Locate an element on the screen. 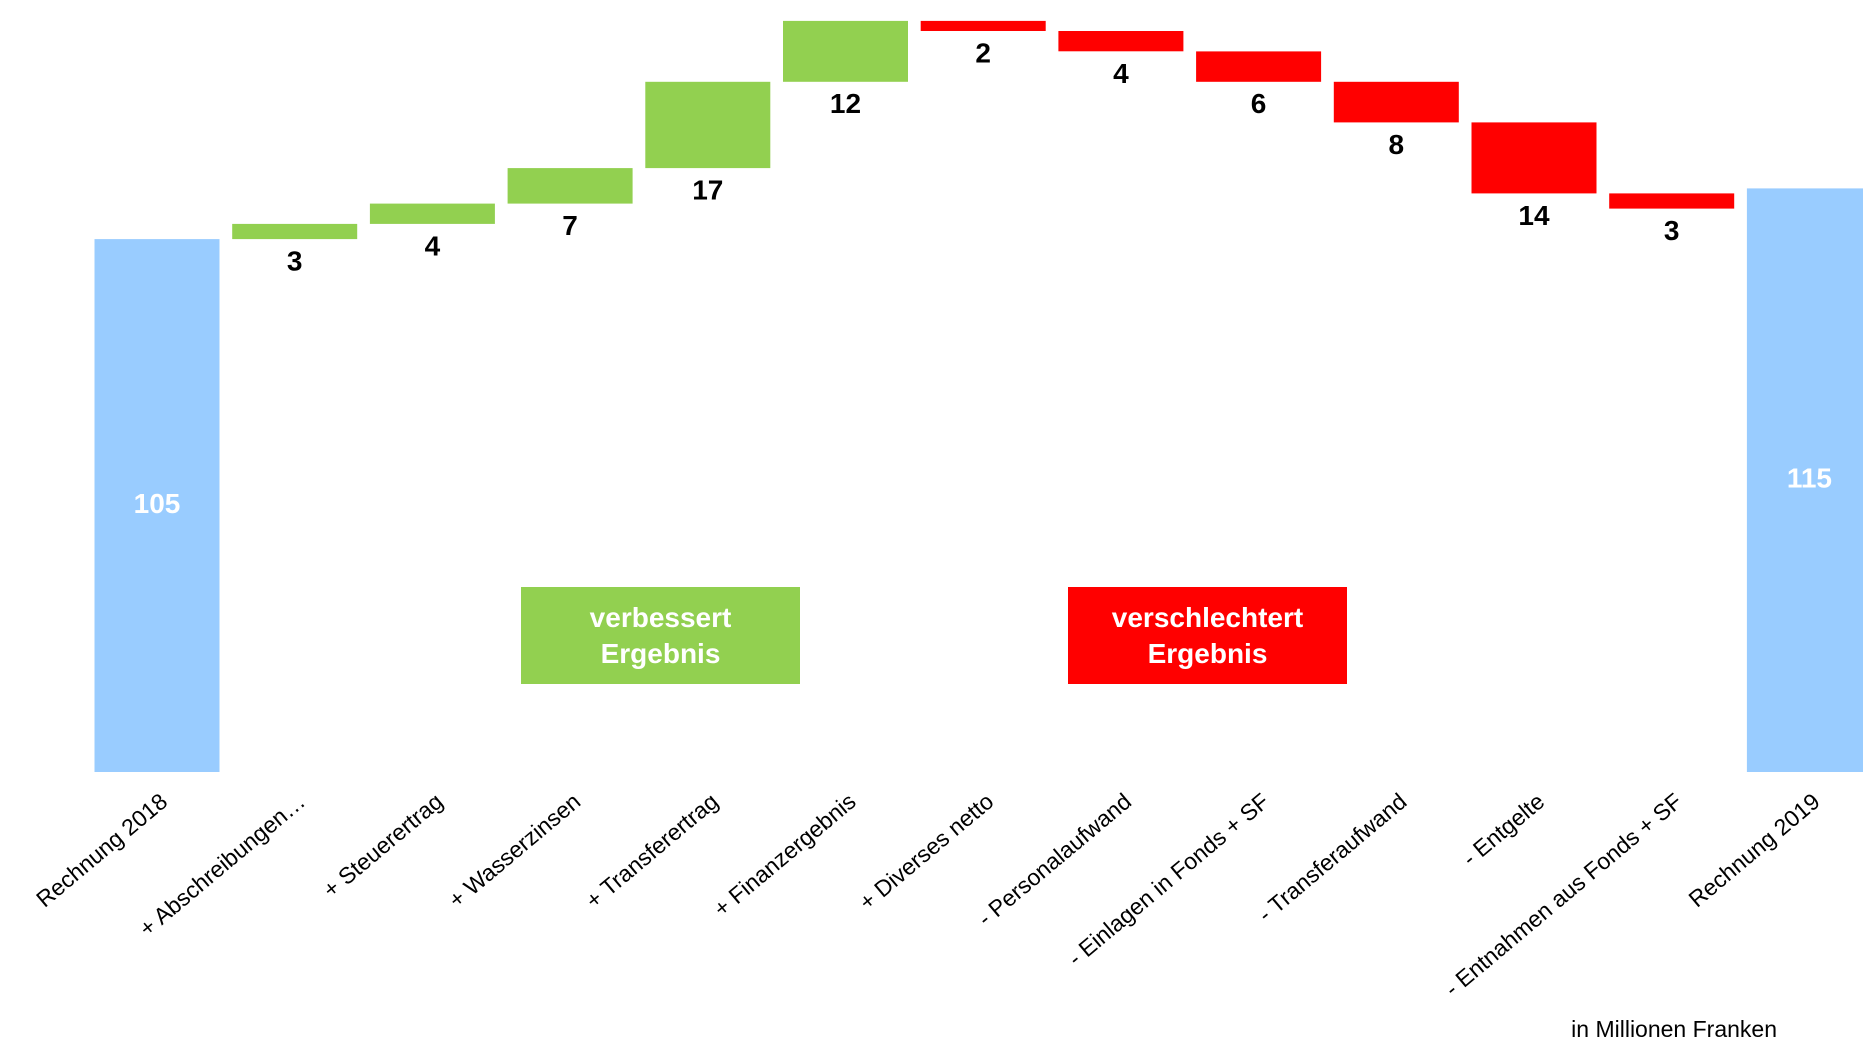 Image resolution: width=1863 pixels, height=1048 pixels. legend-worsens-line2: Ergebnis is located at coordinates (1207, 653).